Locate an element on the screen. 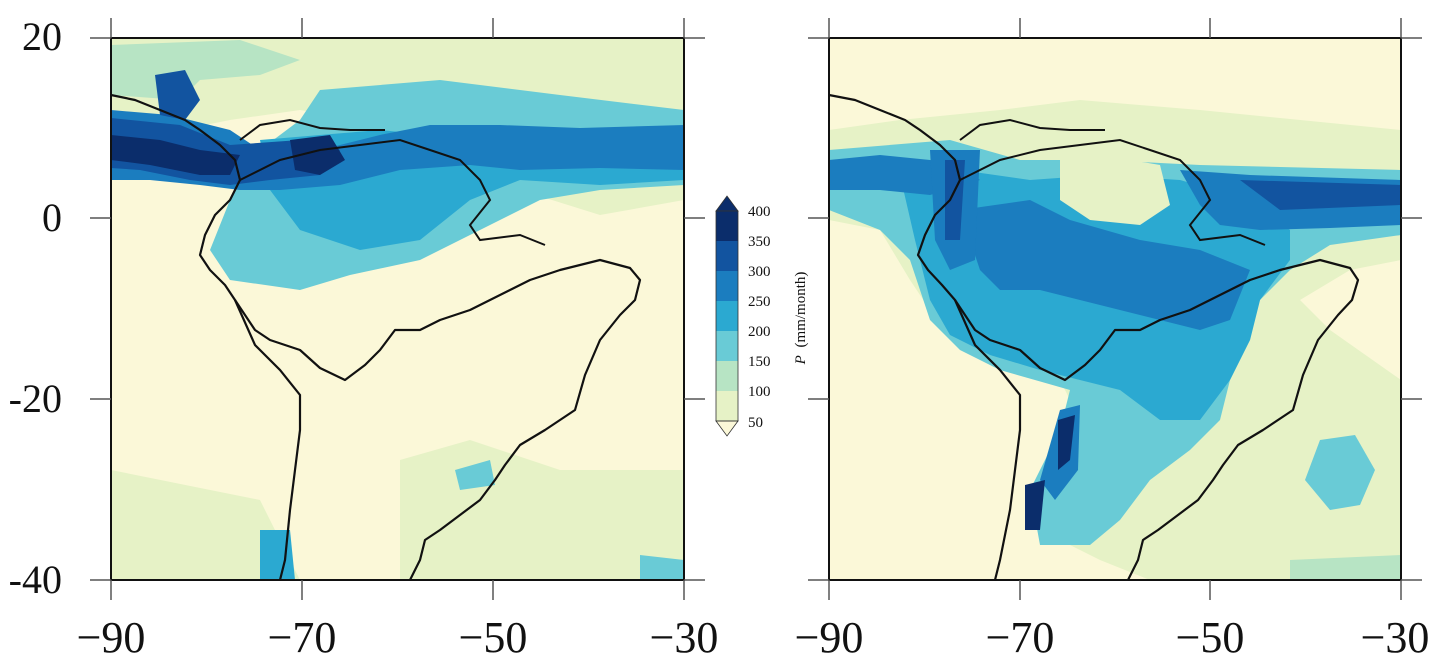 This screenshot has width=1456, height=663. colorbar-title-variable: P is located at coordinates (801, 360).